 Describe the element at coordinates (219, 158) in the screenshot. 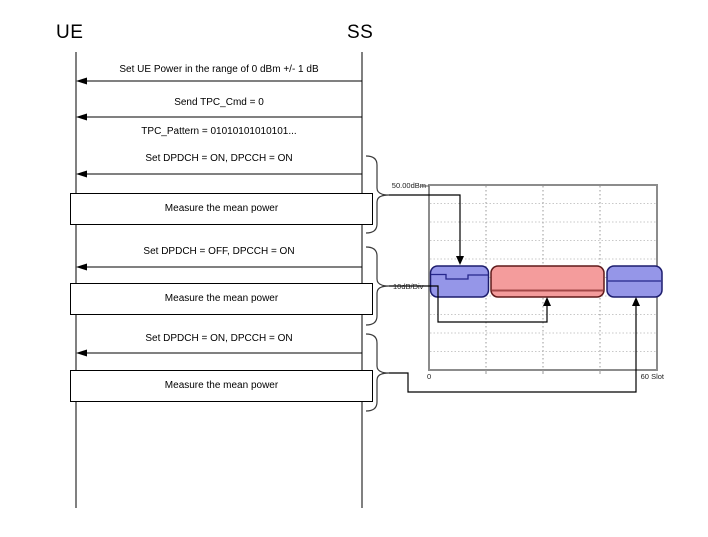

I see `message-set-dpdch-on-1: Set DPDCH = ON, DPCCH = ON` at that location.